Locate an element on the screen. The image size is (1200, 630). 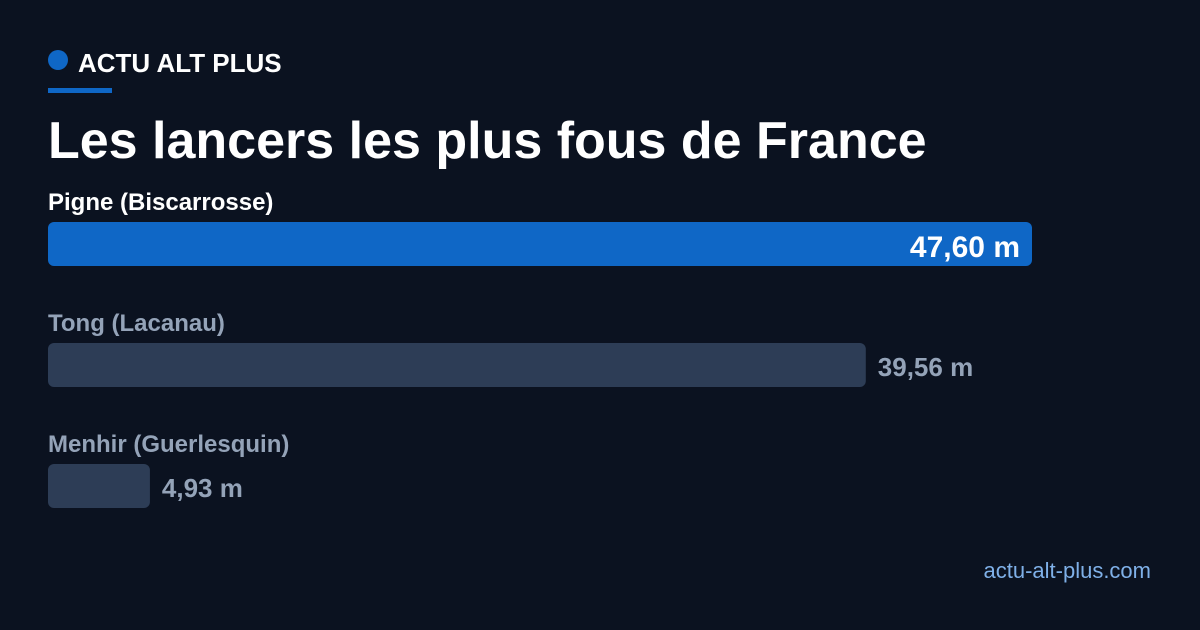
footer: actu-alt-plus.com is located at coordinates (1067, 570).